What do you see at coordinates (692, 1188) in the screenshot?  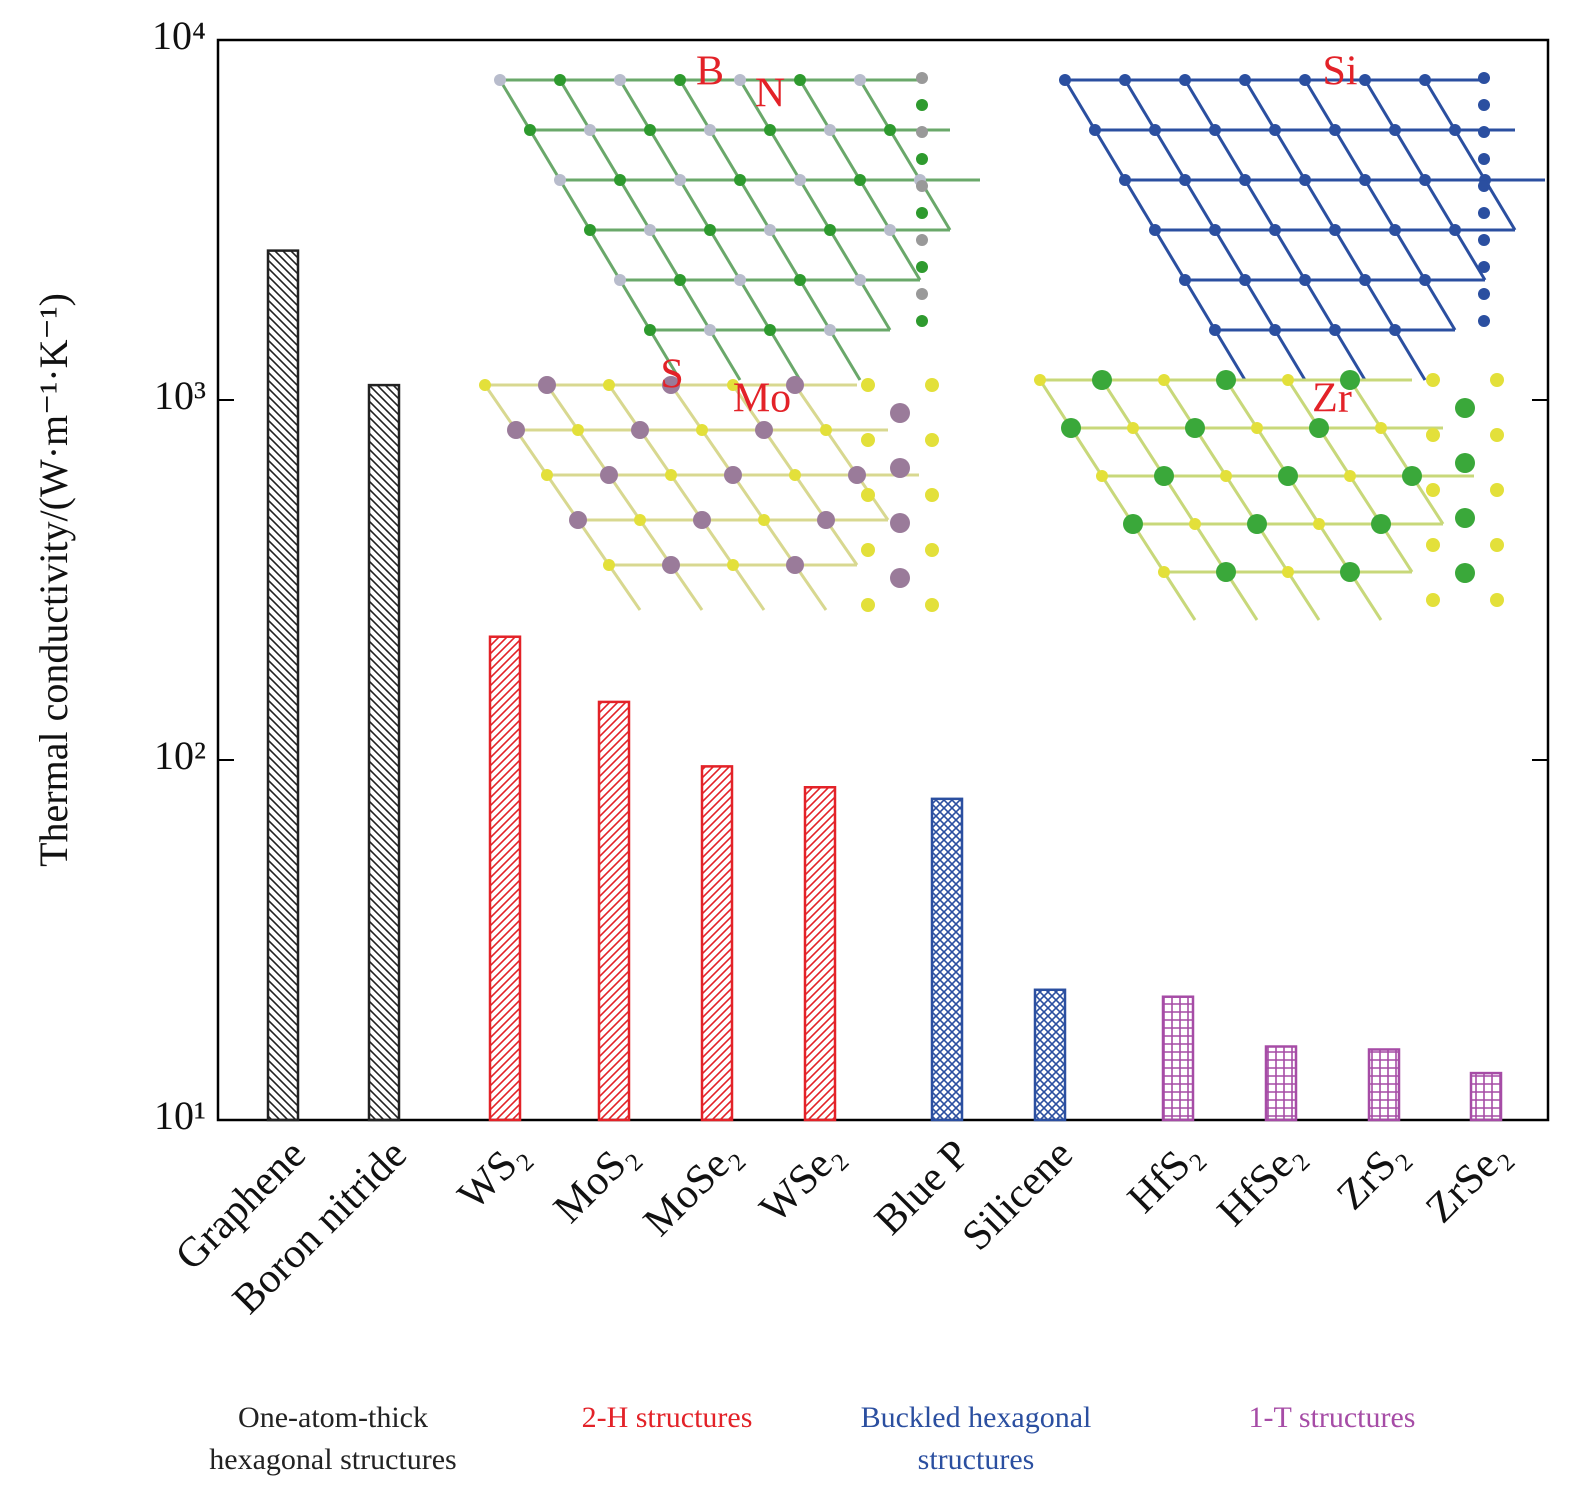 I see `x-tick-label: MoSe₂` at bounding box center [692, 1188].